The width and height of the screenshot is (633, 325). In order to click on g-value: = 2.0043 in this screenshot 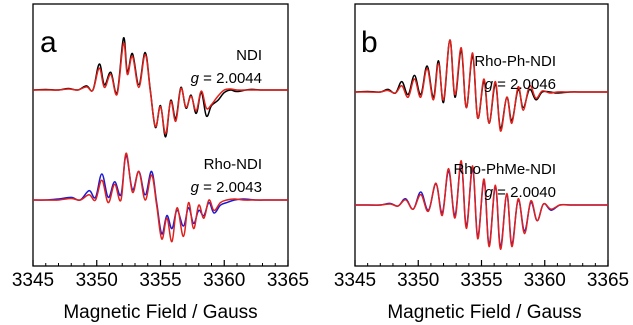, I will do `click(230, 187)`.